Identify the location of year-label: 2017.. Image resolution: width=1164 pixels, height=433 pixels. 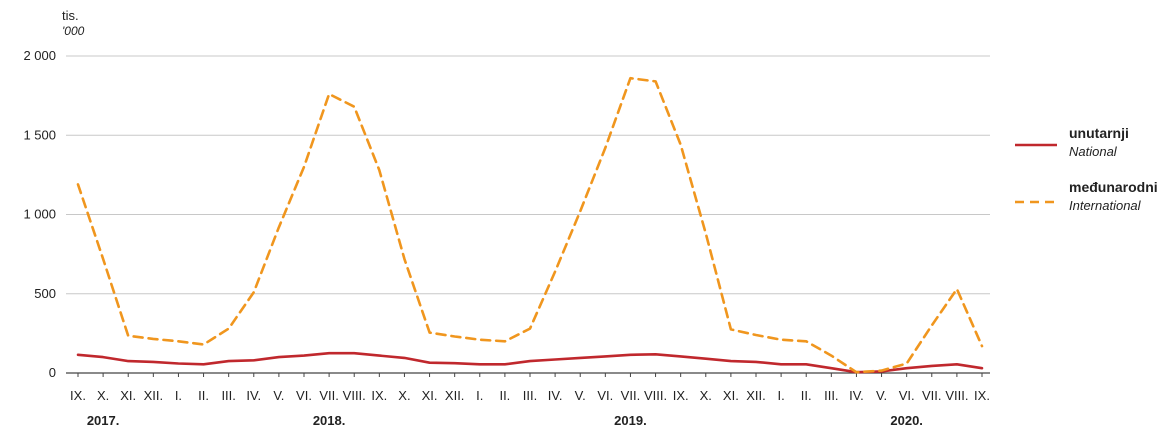
(103, 420).